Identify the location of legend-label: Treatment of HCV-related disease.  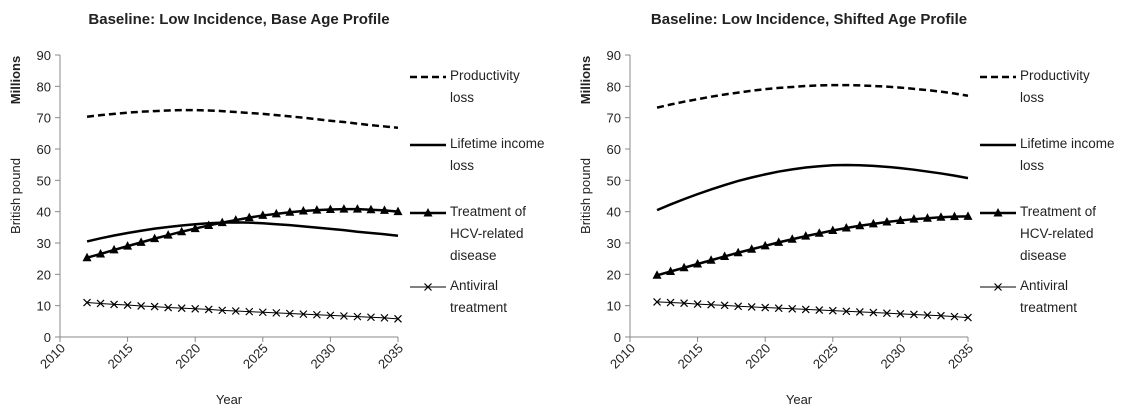
(1058, 233).